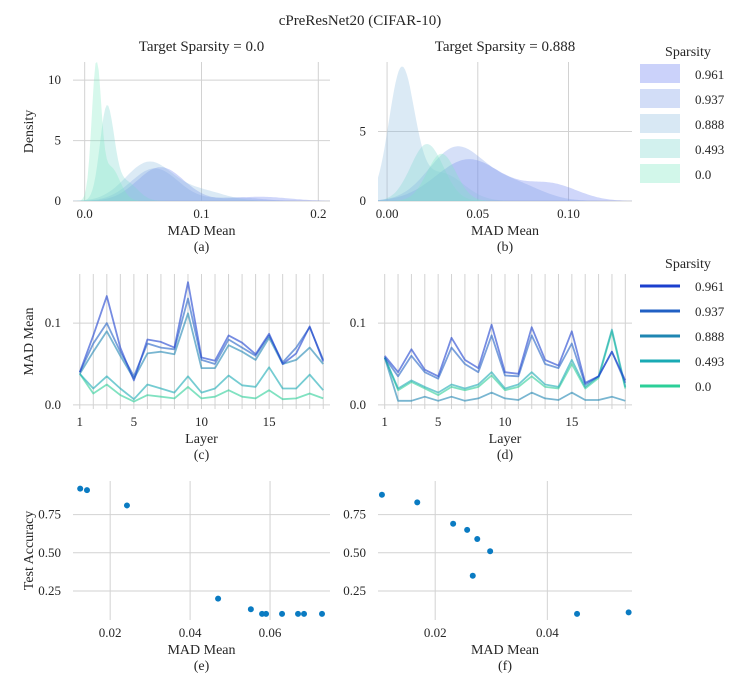  Describe the element at coordinates (201, 331) in the screenshot. I see `series-line-0.961` at that location.